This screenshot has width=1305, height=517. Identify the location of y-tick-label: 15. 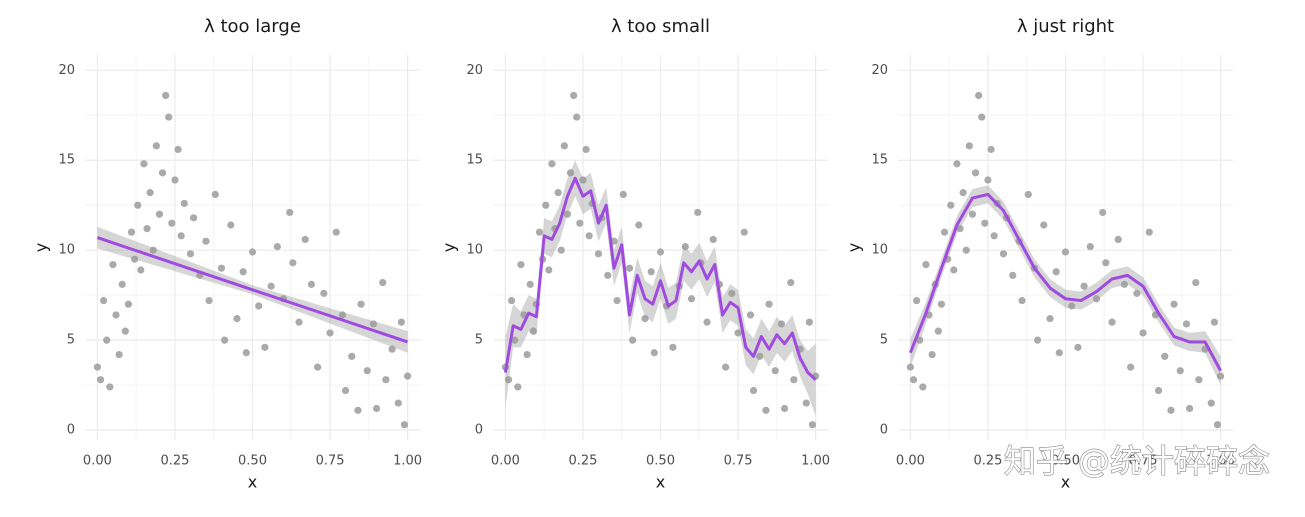
(474, 160).